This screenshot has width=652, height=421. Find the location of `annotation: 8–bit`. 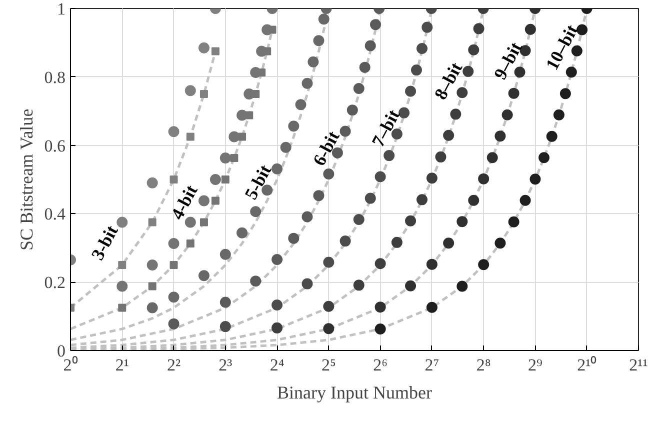

annotation: 8–bit is located at coordinates (448, 81).